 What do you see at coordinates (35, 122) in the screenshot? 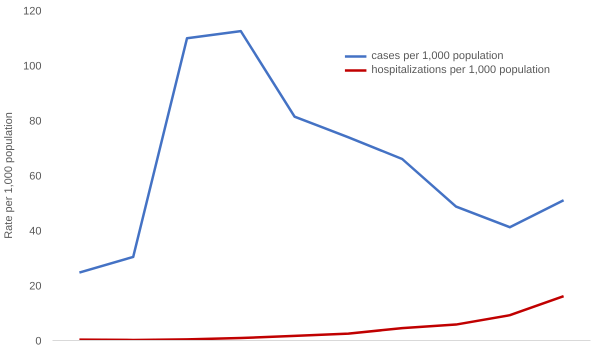
I see `y-tick-label: 80` at bounding box center [35, 122].